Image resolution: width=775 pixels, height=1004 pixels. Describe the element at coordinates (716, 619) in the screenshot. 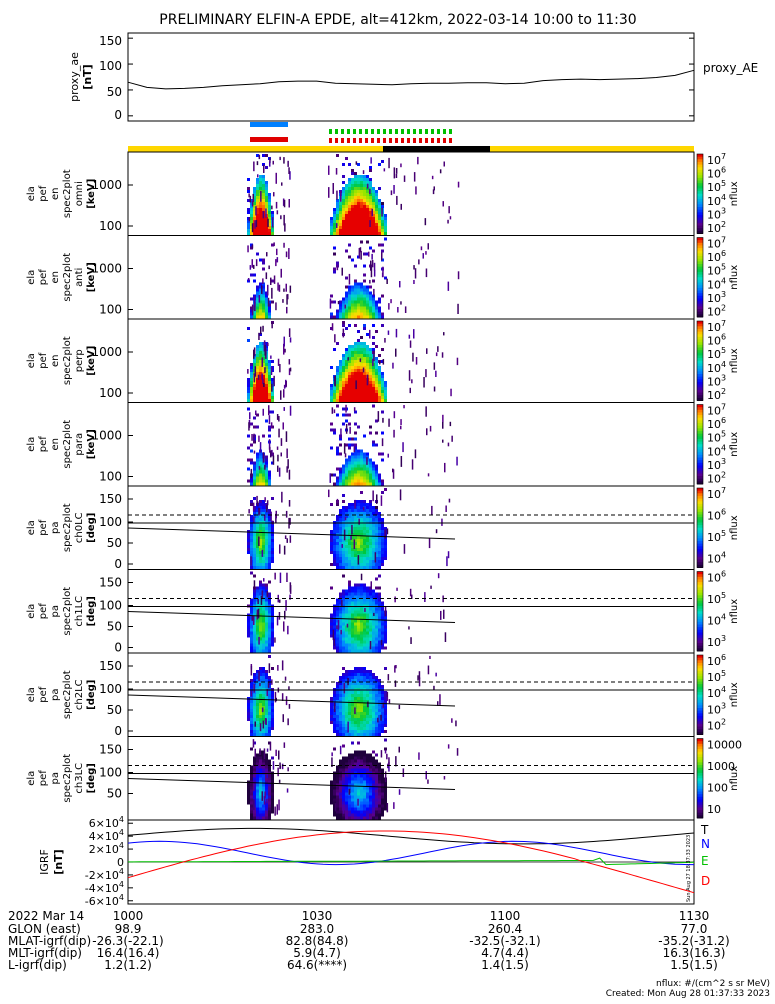

I see `colorbar-tick-label: 104` at that location.